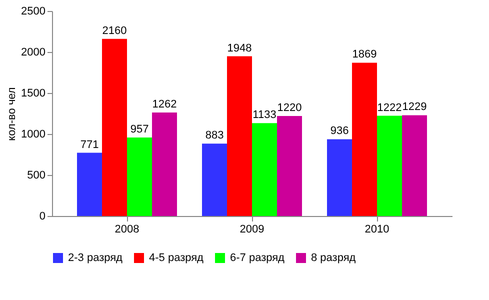 The width and height of the screenshot is (489, 300). What do you see at coordinates (12, 114) in the screenshot?
I see `y-axis-title: кол-во чел` at bounding box center [12, 114].